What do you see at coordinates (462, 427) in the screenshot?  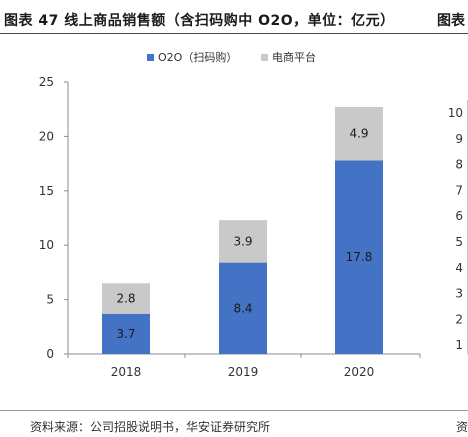 I see `next-source-fragment: 资` at bounding box center [462, 427].